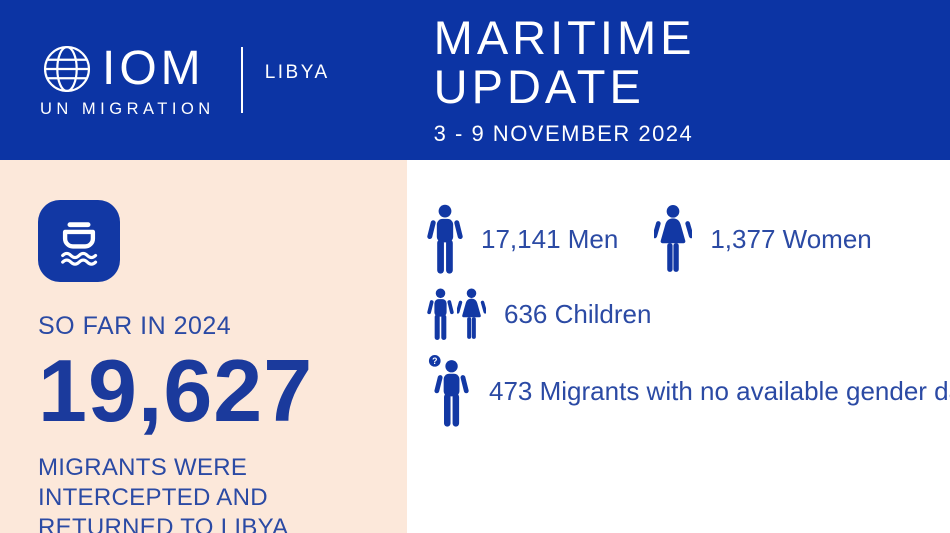 This screenshot has height=533, width=950. I want to click on girl-icon, so click(471, 313).